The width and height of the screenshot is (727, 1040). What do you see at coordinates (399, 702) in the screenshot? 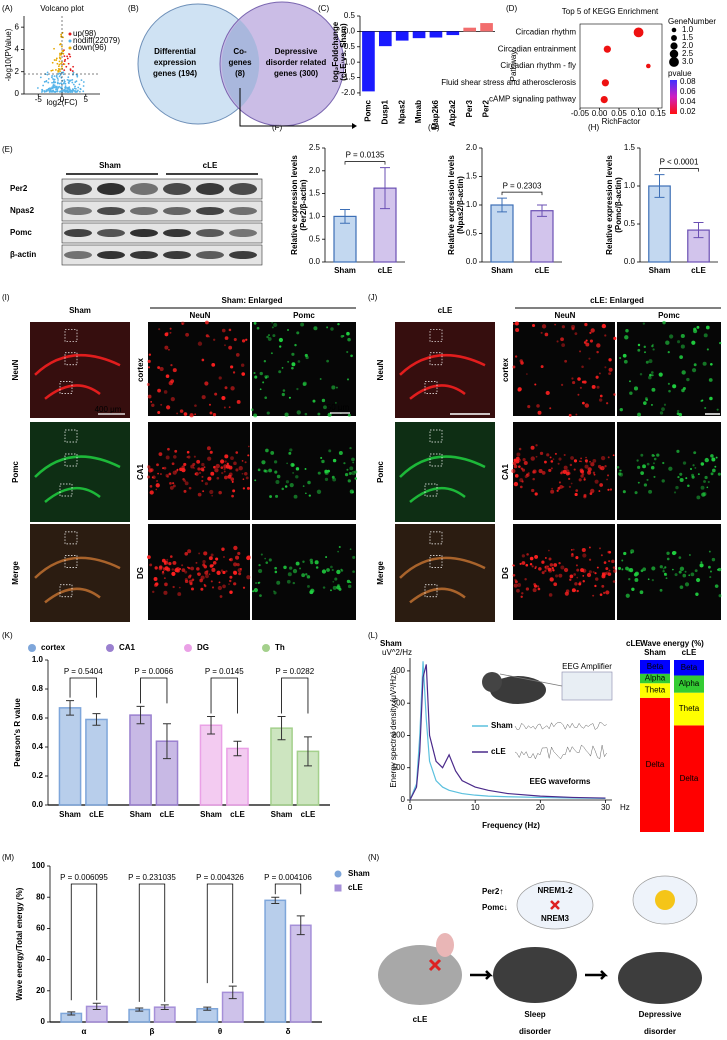
I see `y-tick-label: 300` at bounding box center [399, 702].